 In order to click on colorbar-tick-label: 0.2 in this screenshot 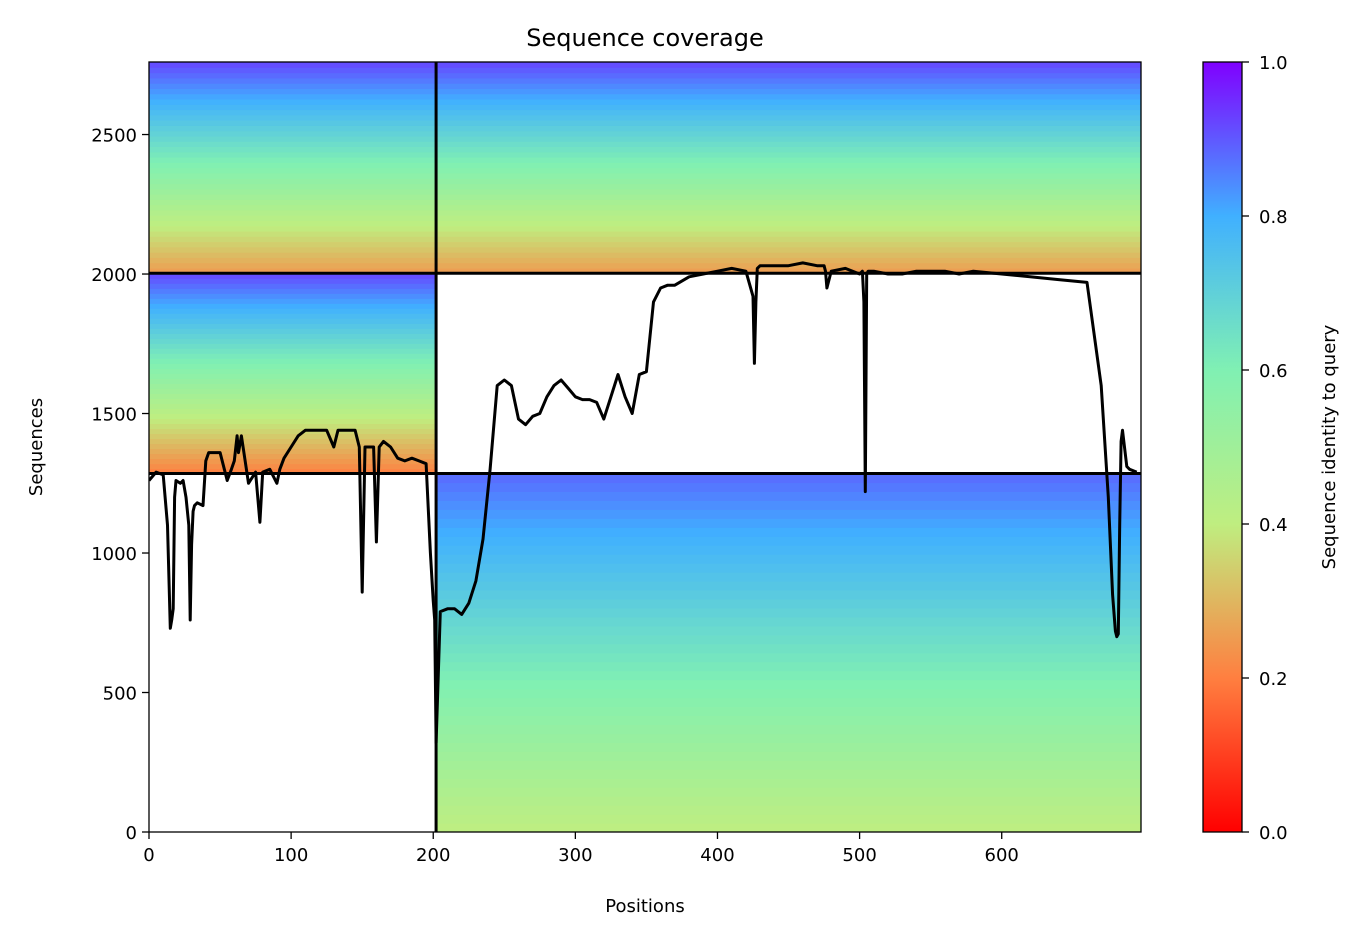, I will do `click(1273, 679)`.